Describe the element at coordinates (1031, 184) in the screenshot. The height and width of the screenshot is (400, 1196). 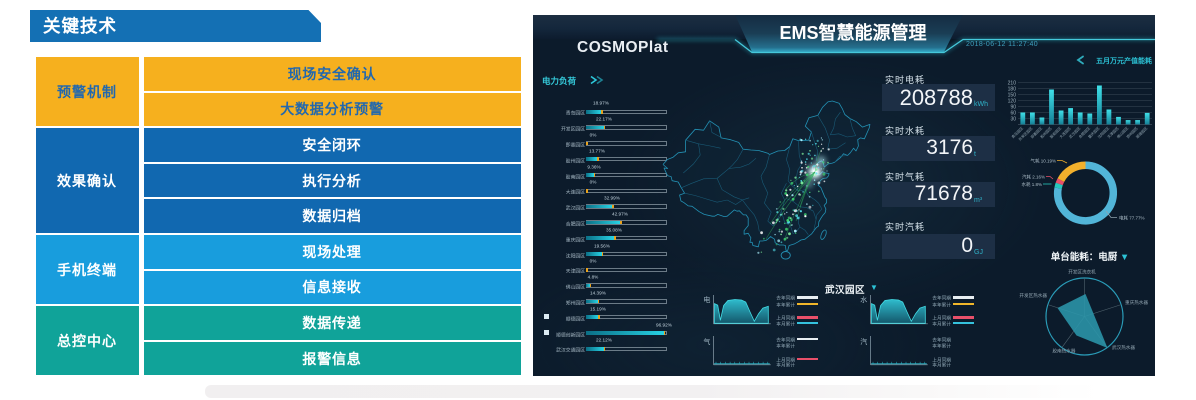
I see `svg-text: 水耗 1.8%` at that location.